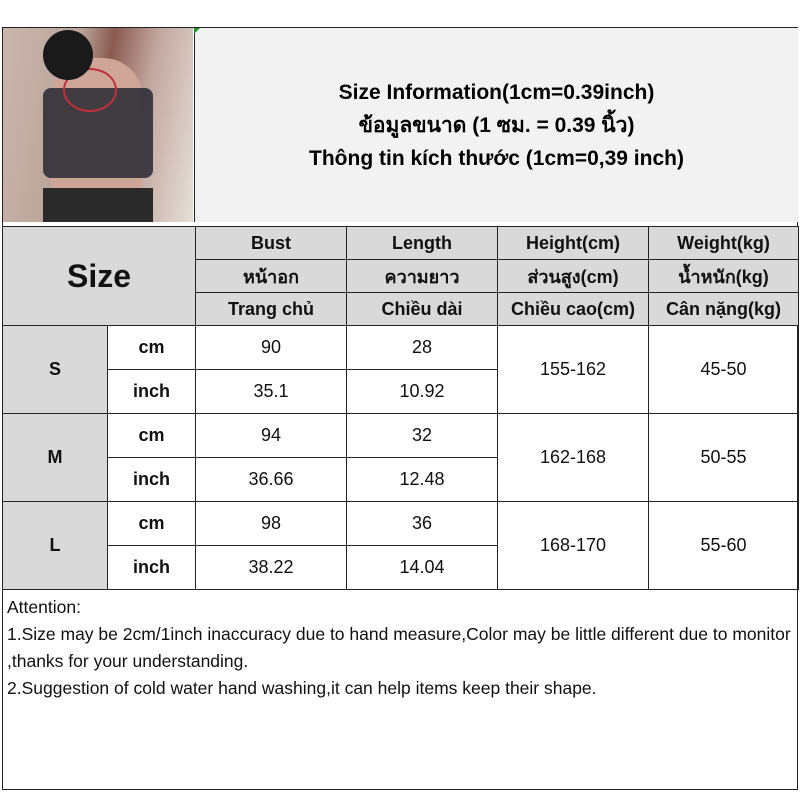 The height and width of the screenshot is (800, 800). Describe the element at coordinates (723, 276) in the screenshot. I see `col-header: น้ำหนัก(kg)` at that location.